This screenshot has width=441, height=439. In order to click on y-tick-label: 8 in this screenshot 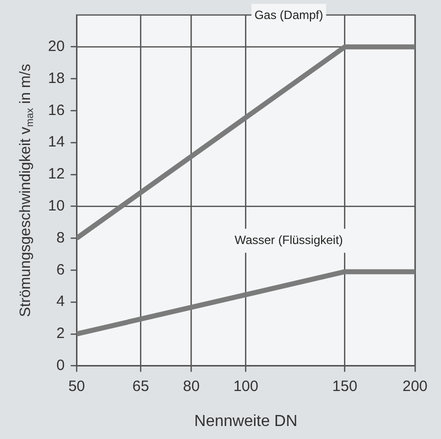, I will do `click(60, 237)`.